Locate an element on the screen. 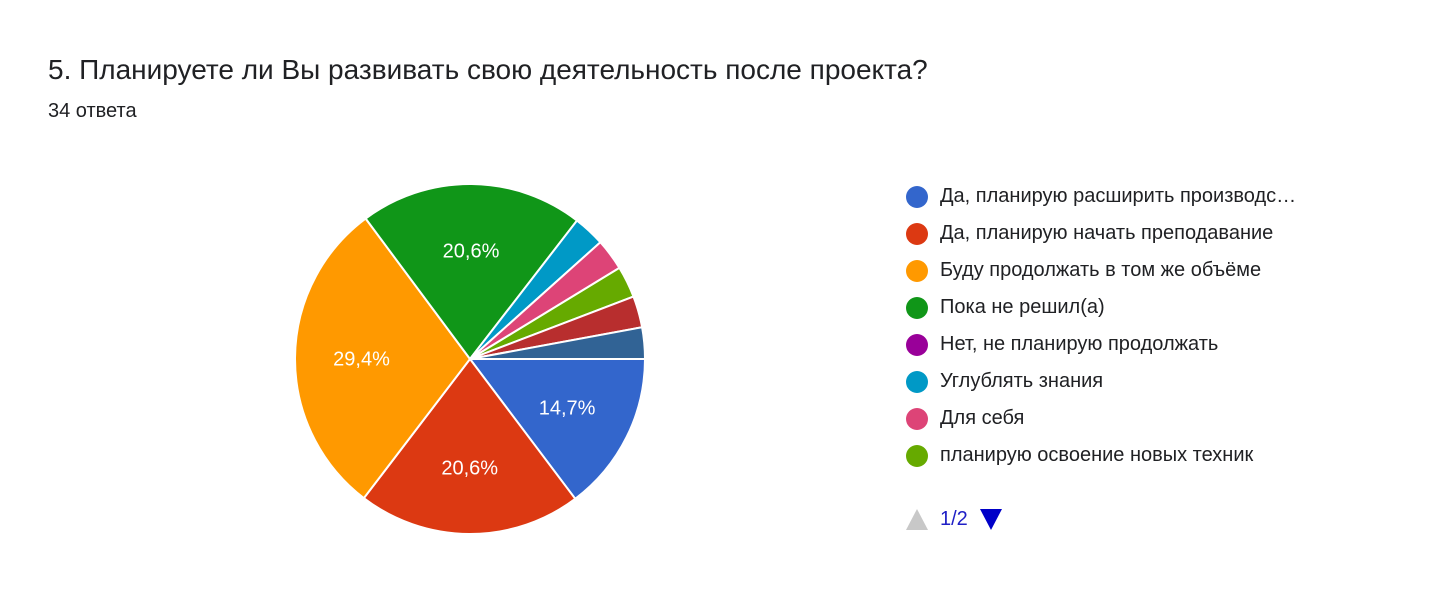 This screenshot has width=1431, height=601. legend-item: Буду продолжать в том же объёме is located at coordinates (1101, 270).